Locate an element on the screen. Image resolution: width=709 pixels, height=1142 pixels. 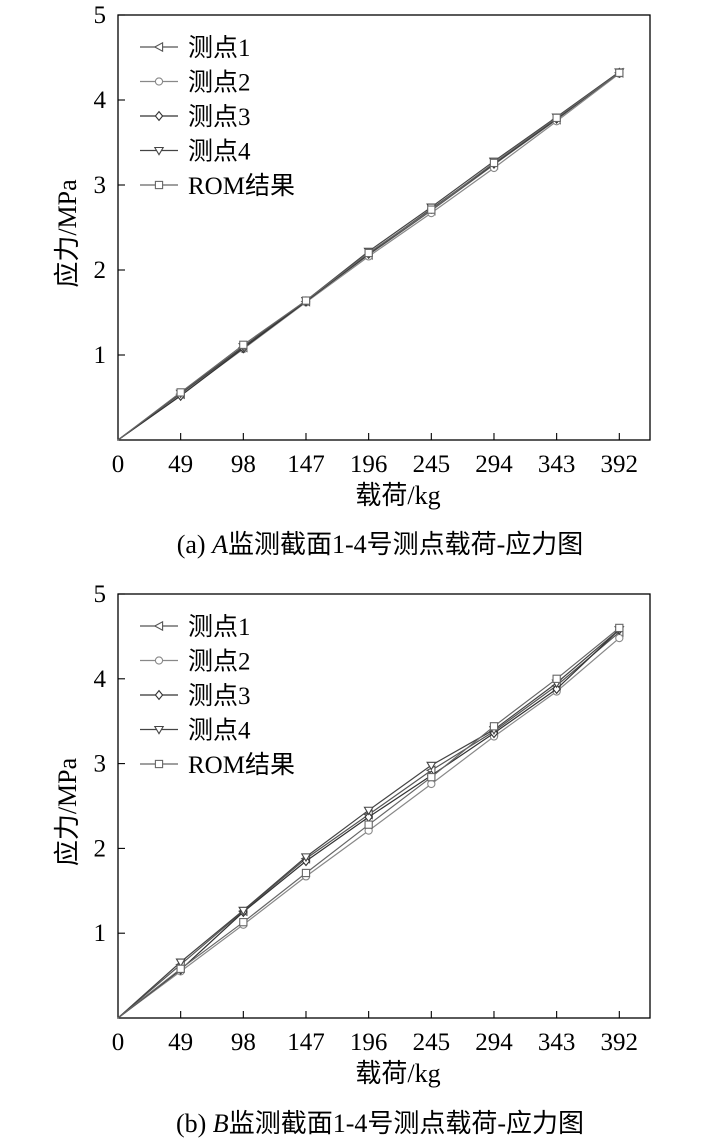
panel-b-caption: (b) B监测截面1-4号测点载荷-应力图 is located at coordinates (380, 1123).